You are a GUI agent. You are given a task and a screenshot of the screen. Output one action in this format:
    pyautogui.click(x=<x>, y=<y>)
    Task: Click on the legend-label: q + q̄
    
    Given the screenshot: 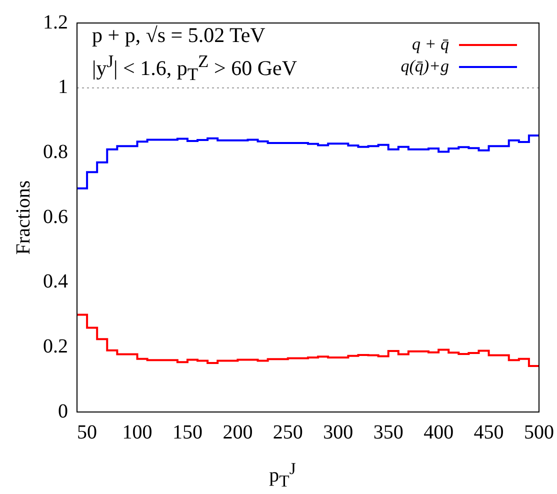 What is the action you would take?
    pyautogui.click(x=431, y=44)
    